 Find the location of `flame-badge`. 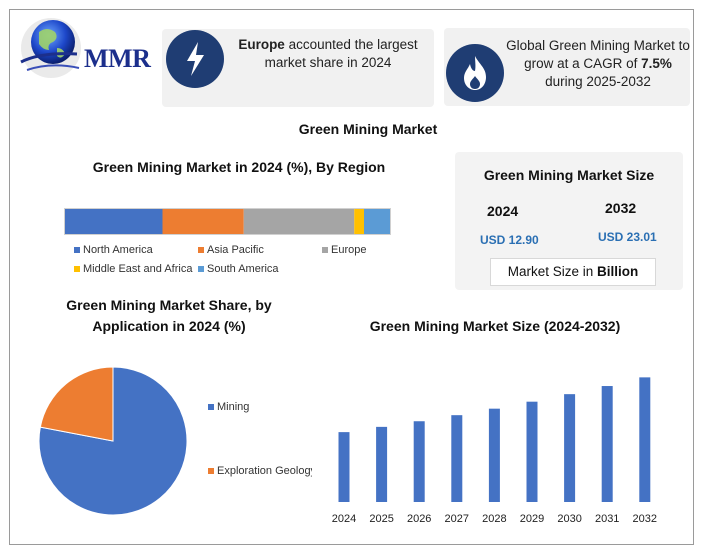

flame-badge is located at coordinates (475, 73).